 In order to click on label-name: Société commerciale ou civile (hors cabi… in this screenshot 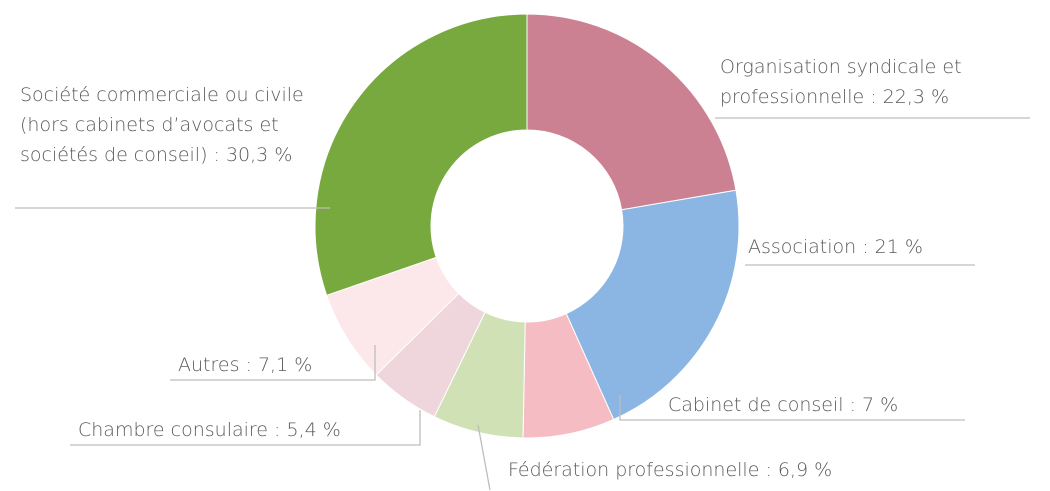, I will do `click(165, 125)`.